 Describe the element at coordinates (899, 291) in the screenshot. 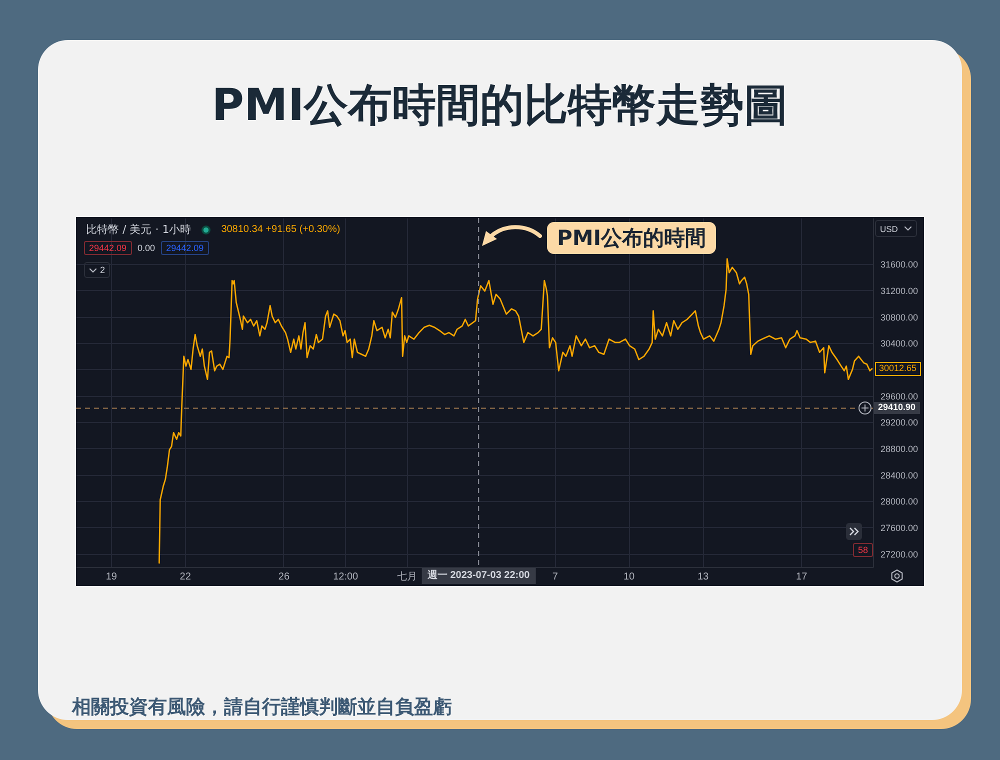

I see `y-tick-label: 31200.00` at that location.